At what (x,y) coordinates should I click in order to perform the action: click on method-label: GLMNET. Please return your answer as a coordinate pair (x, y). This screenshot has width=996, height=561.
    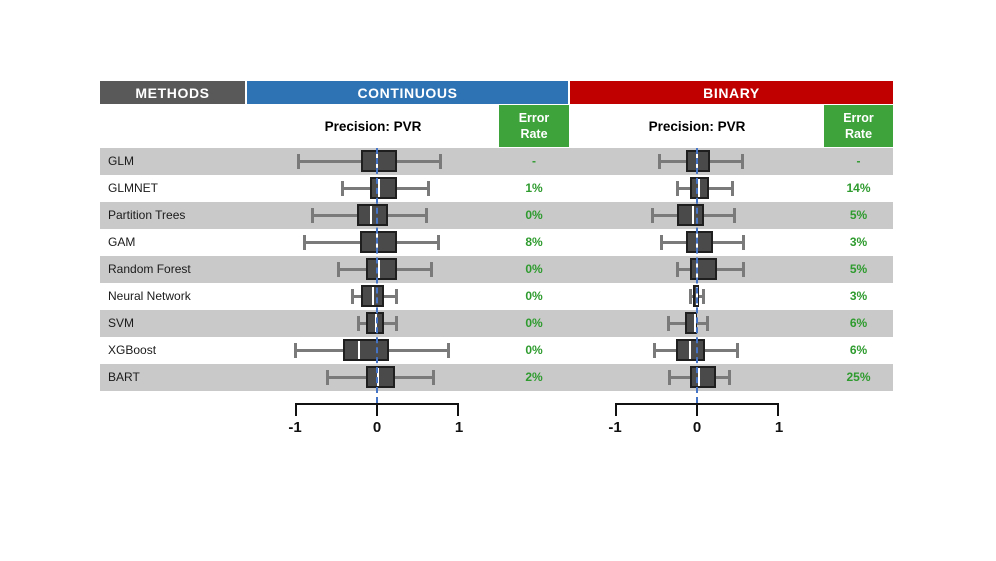
    Looking at the image, I should click on (133, 188).